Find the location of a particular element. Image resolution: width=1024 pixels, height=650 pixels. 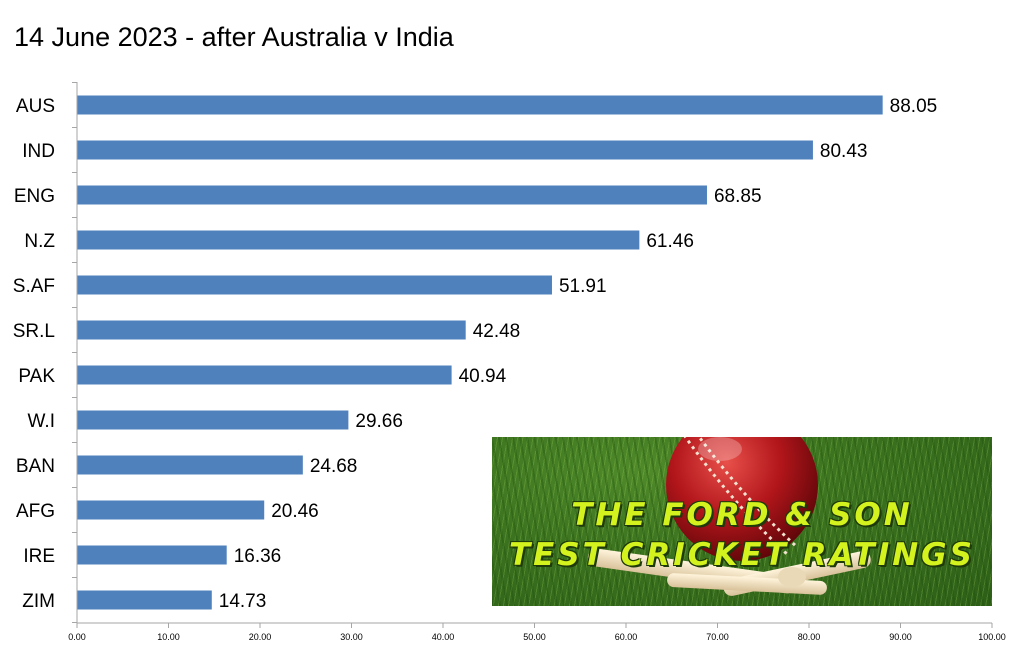

x-tick-label: 70.00 is located at coordinates (717, 637).